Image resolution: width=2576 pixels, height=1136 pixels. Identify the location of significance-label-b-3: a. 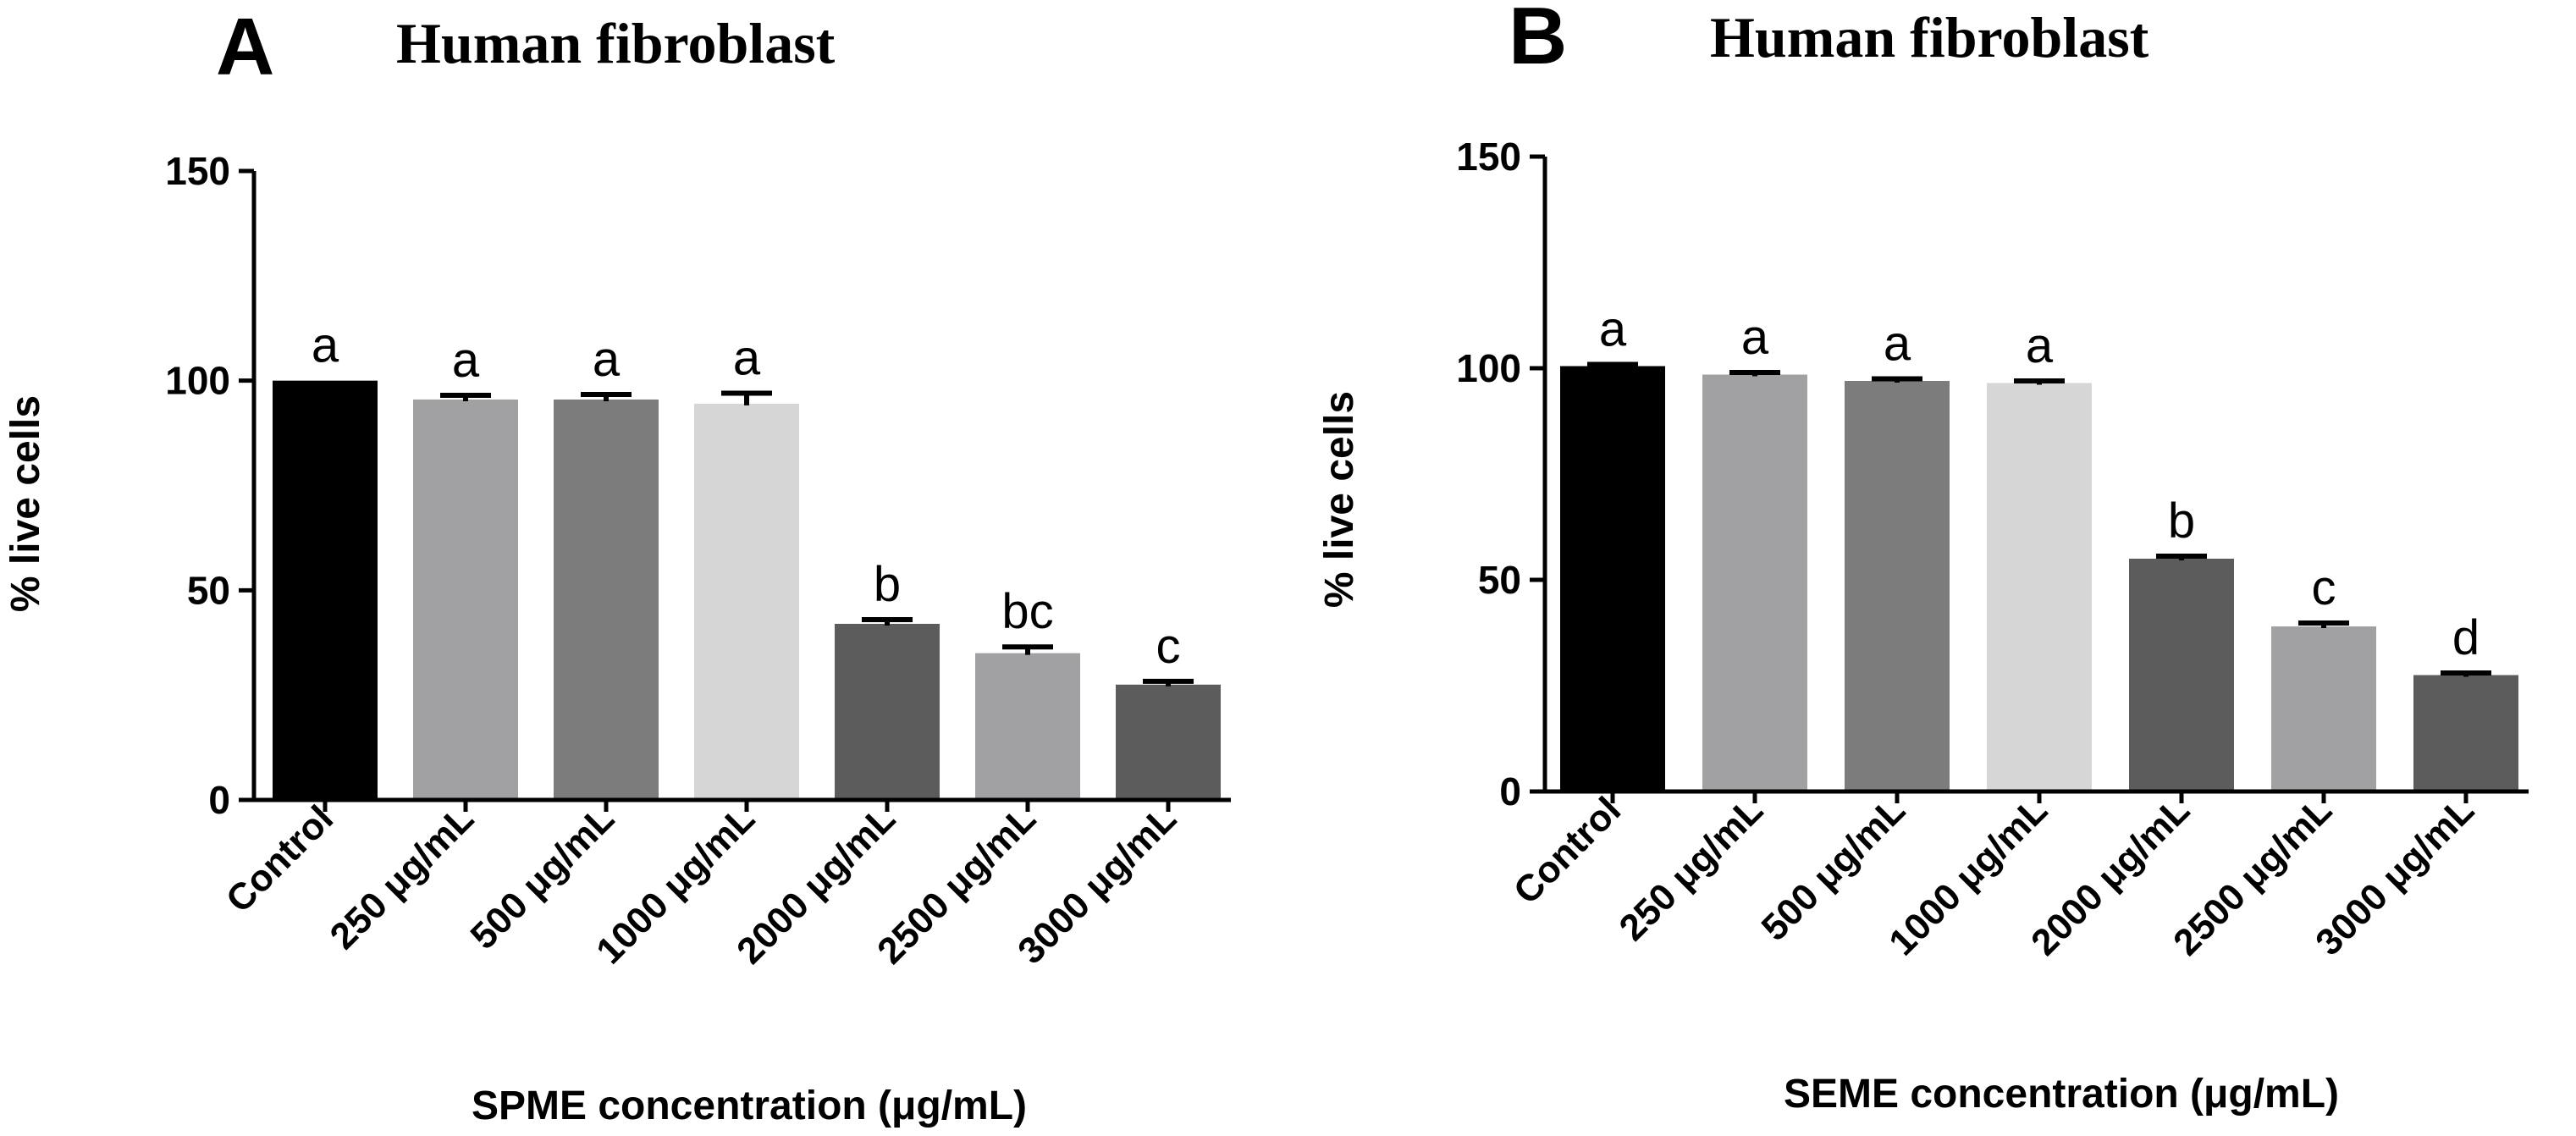
(2040, 345).